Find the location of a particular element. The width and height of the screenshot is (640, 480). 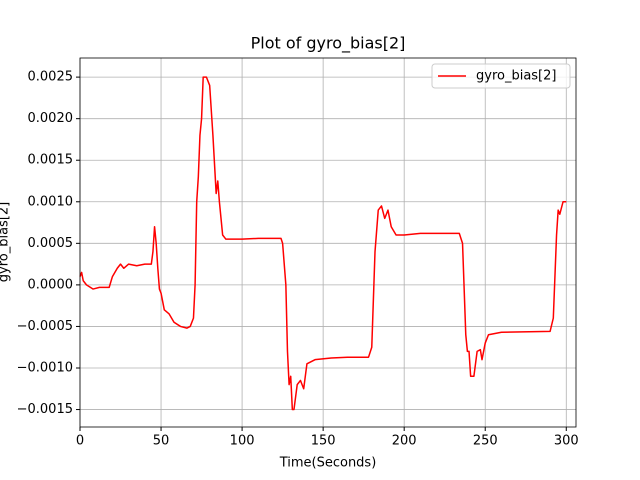

legend-box is located at coordinates (501, 76).